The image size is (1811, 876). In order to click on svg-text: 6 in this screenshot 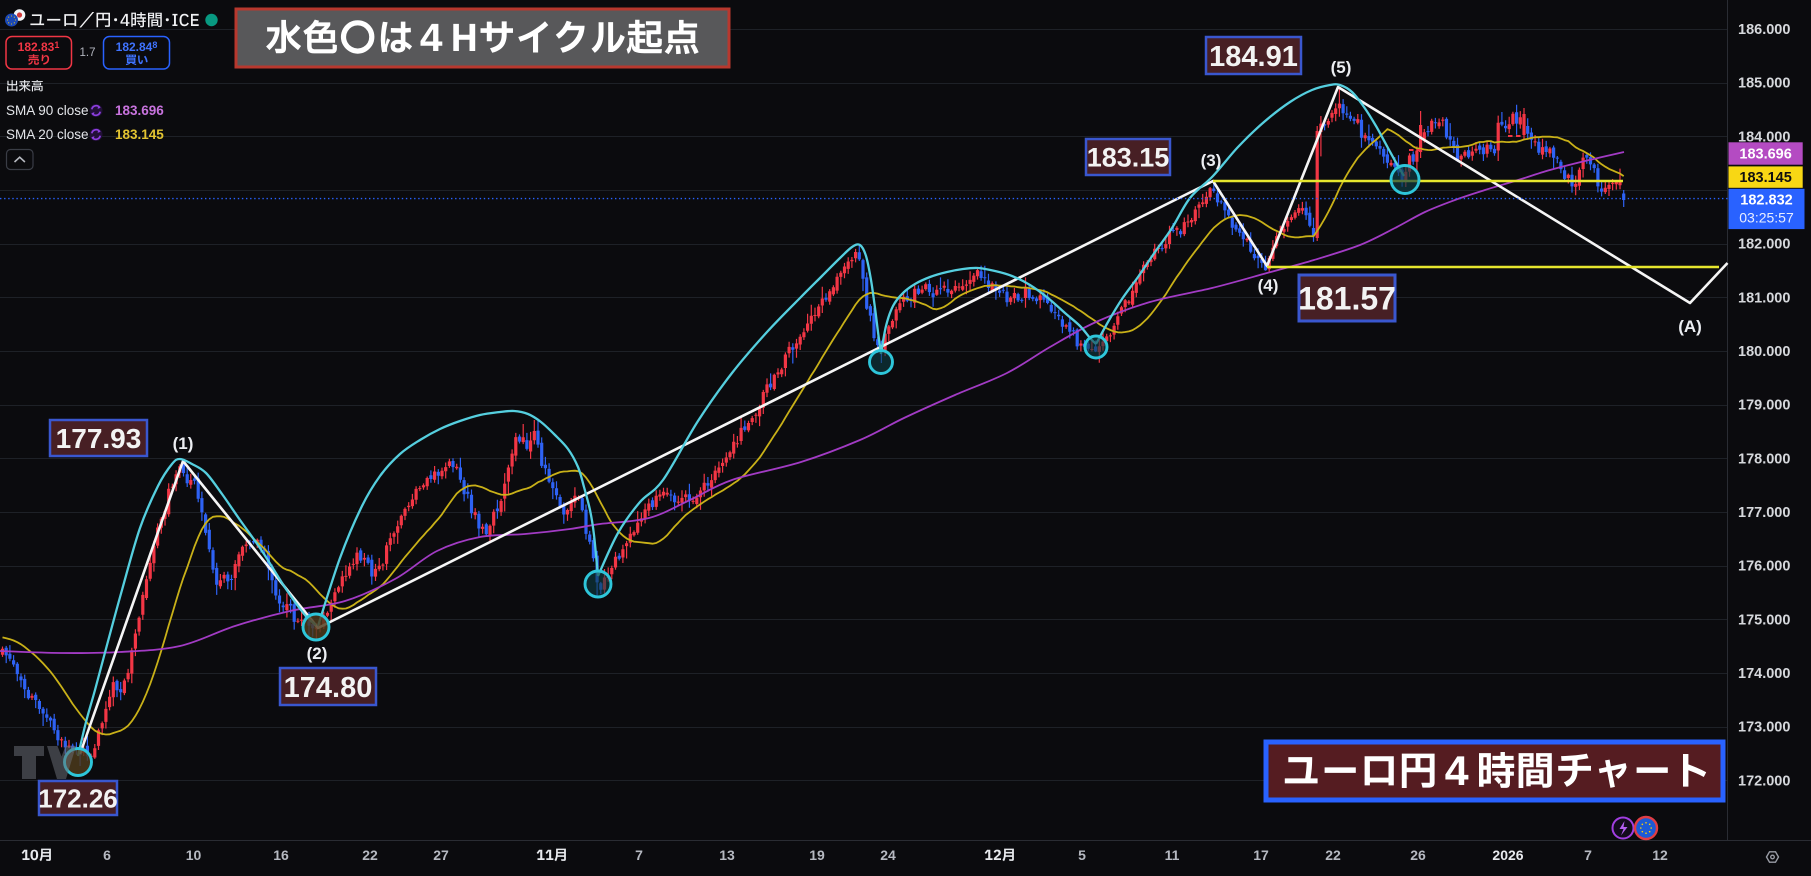, I will do `click(107, 855)`.